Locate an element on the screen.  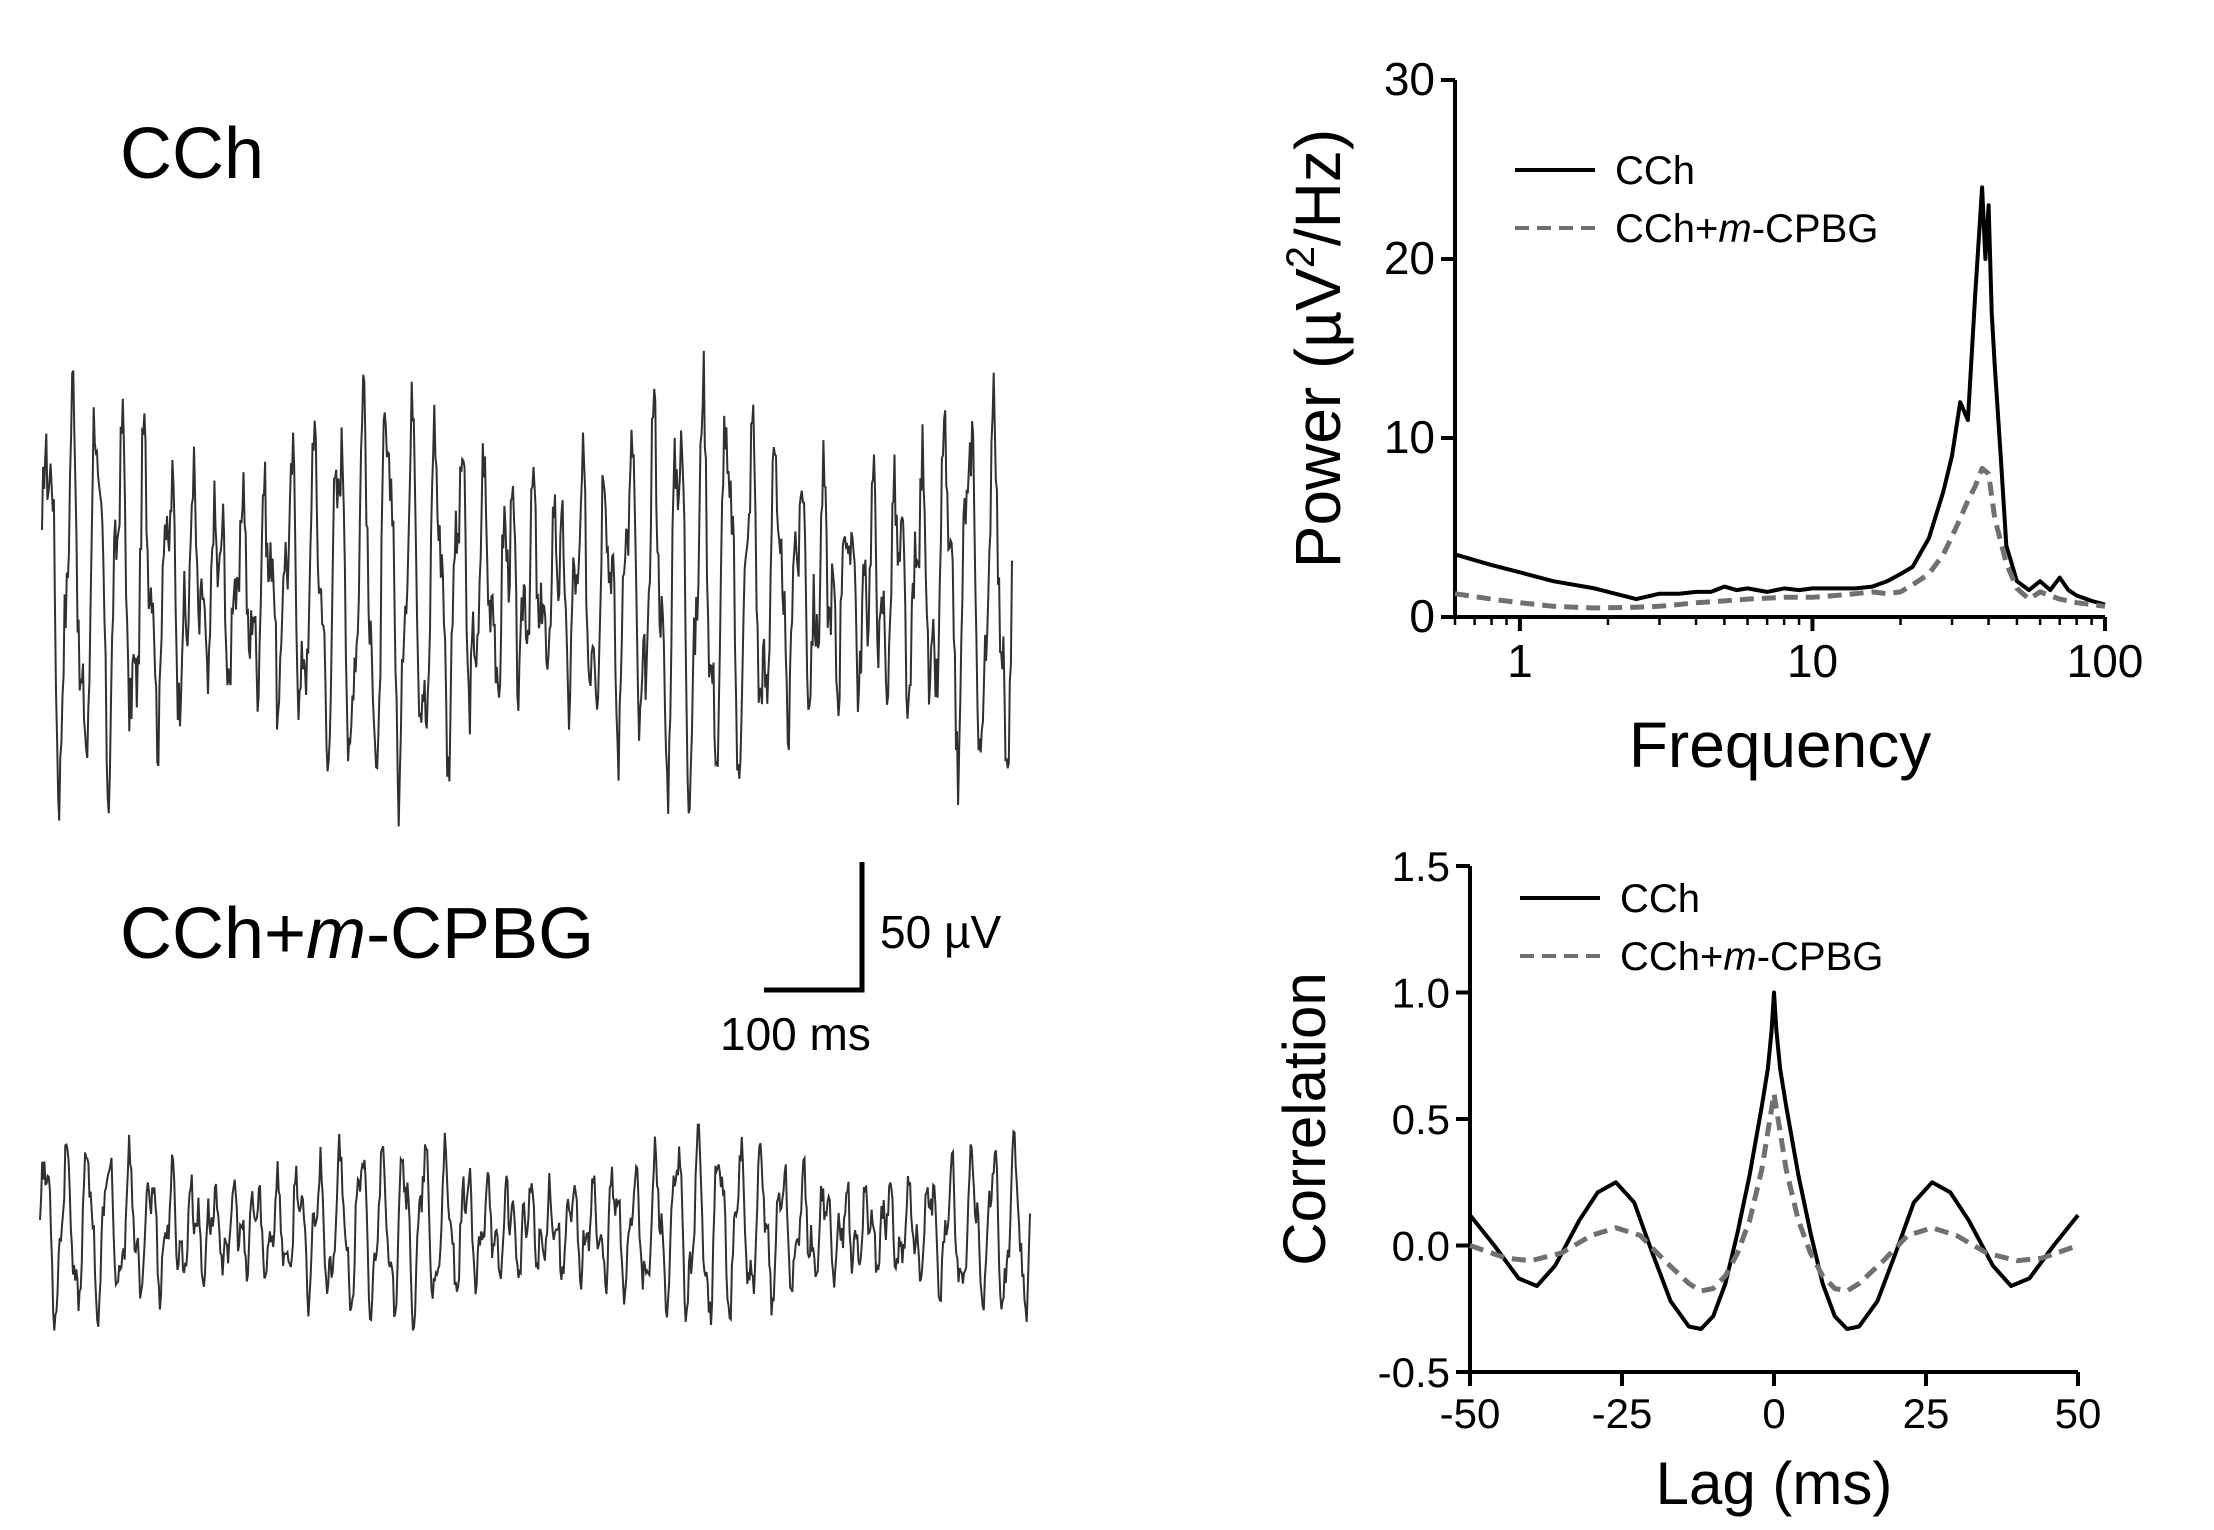
x-tick-label: 0 is located at coordinates (1773, 1413).